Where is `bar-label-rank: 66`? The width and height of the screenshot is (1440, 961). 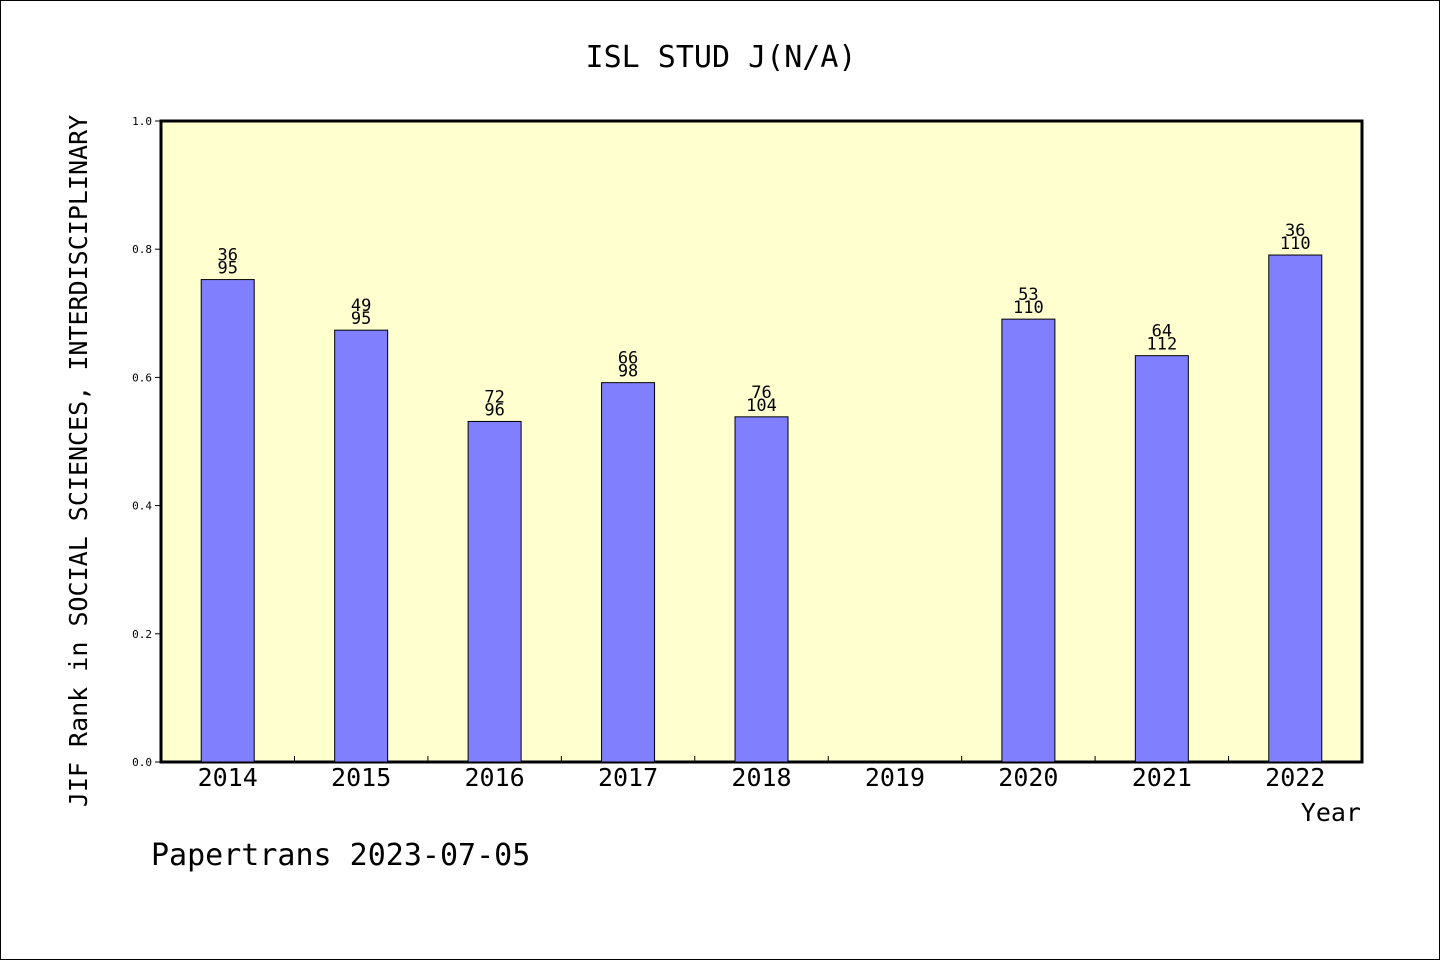
bar-label-rank: 66 is located at coordinates (628, 359).